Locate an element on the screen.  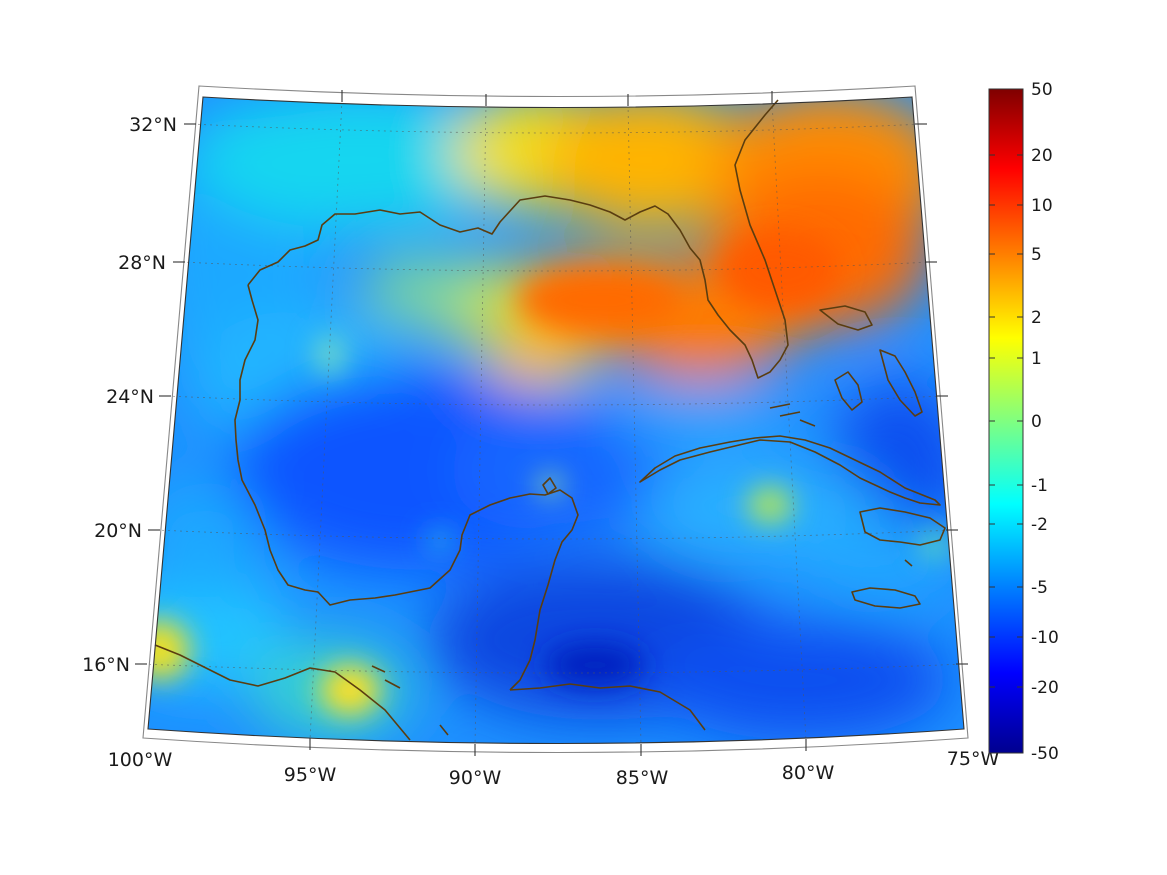
colorbar-ticks is located at coordinates (1006, 421).